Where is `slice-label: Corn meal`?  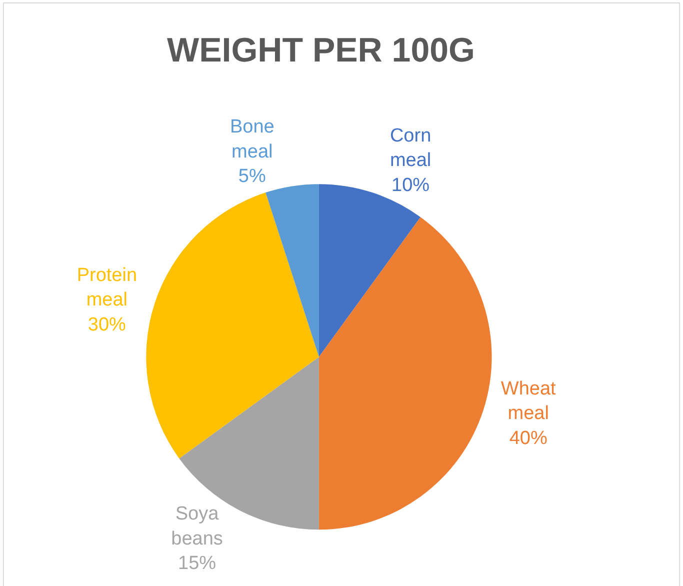 slice-label: Corn meal is located at coordinates (411, 148).